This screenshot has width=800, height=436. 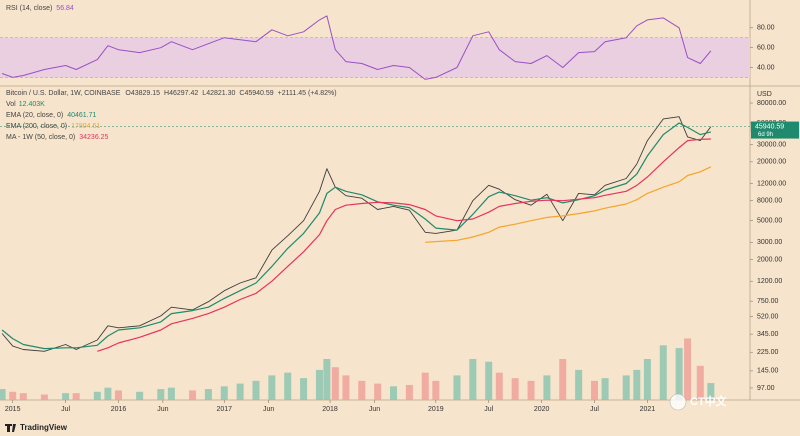 I want to click on ema20-value: 40461.71, so click(x=81, y=115).